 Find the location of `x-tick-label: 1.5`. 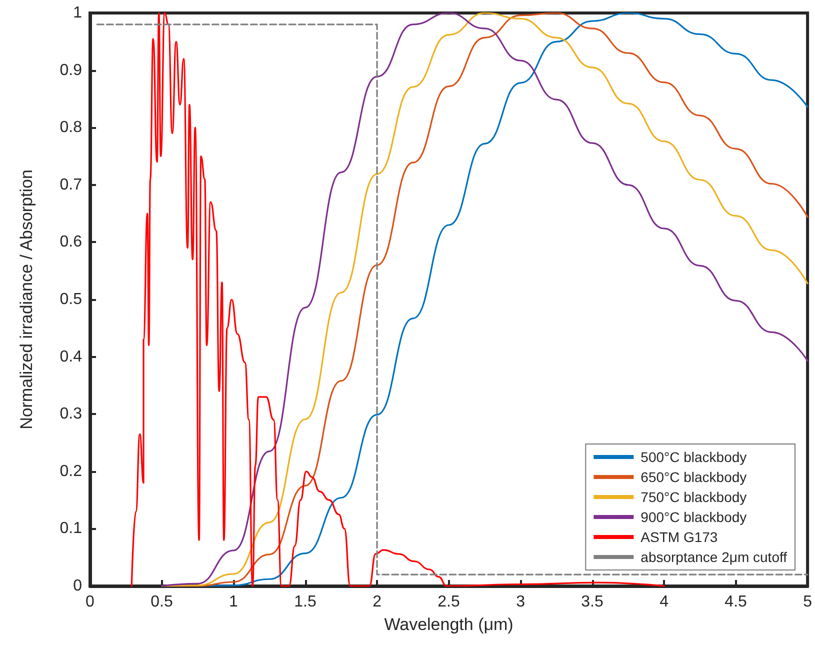

x-tick-label: 1.5 is located at coordinates (305, 602).